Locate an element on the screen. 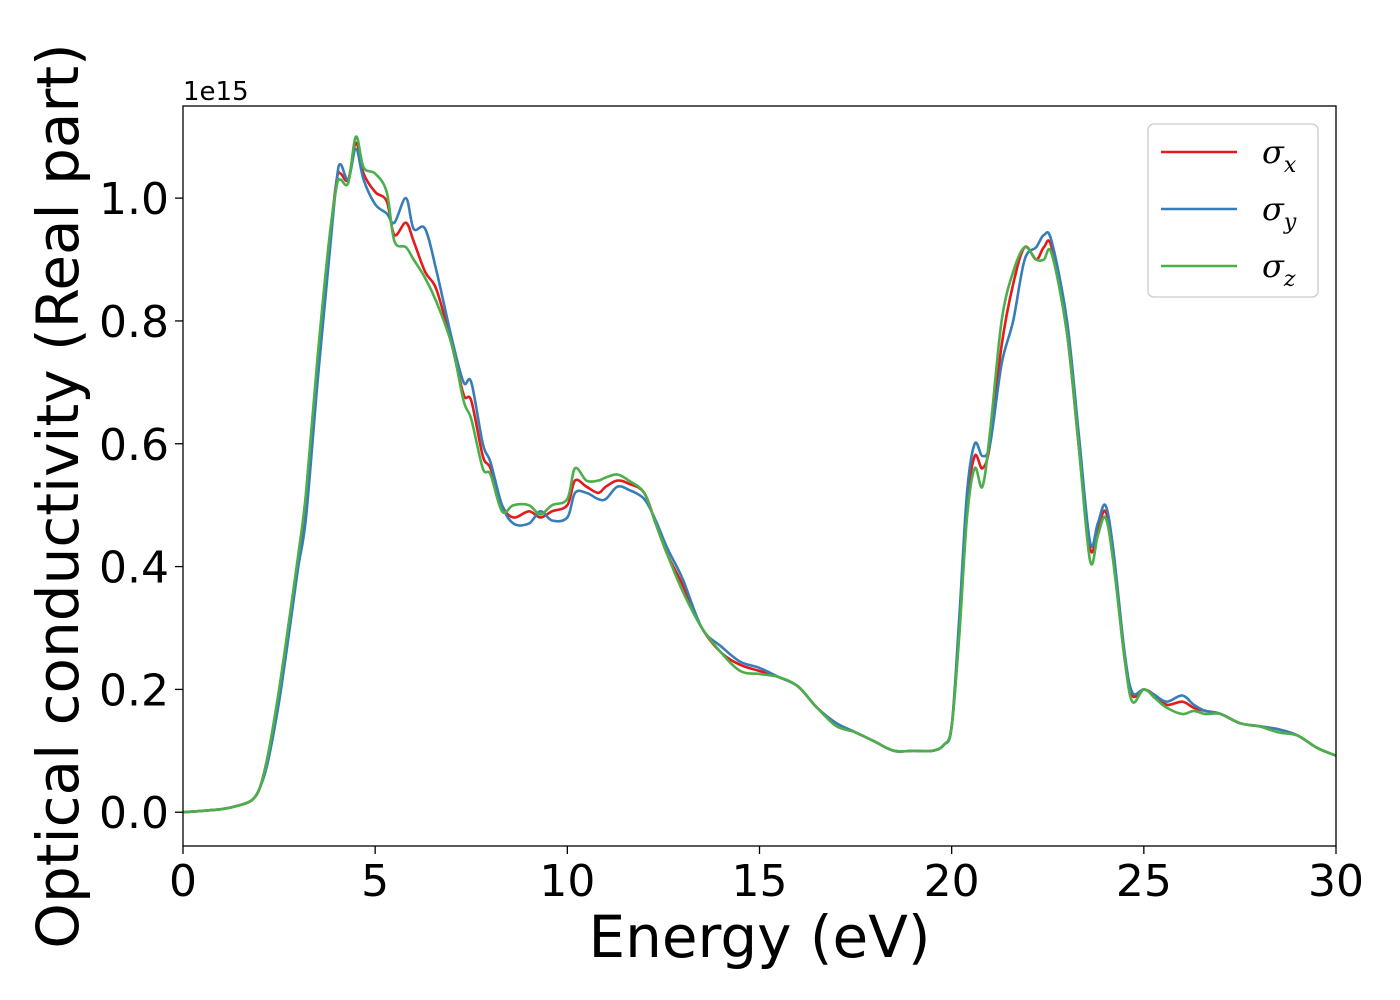  x-axis-title: Energy (eV) is located at coordinates (759, 937).